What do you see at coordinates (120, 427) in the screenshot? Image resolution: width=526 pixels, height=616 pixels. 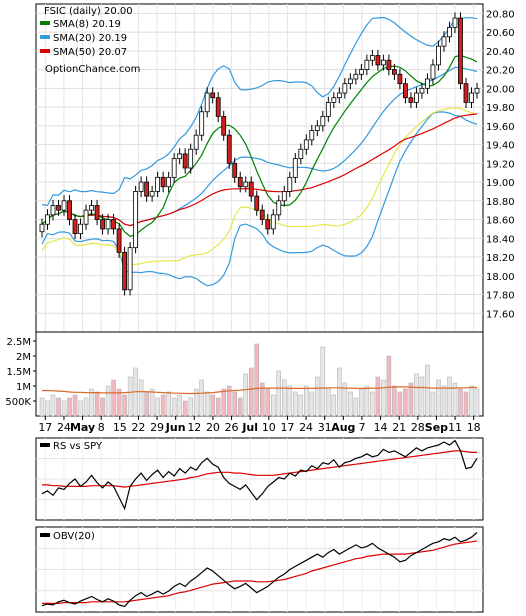 I see `date-tick-label: 15` at bounding box center [120, 427].